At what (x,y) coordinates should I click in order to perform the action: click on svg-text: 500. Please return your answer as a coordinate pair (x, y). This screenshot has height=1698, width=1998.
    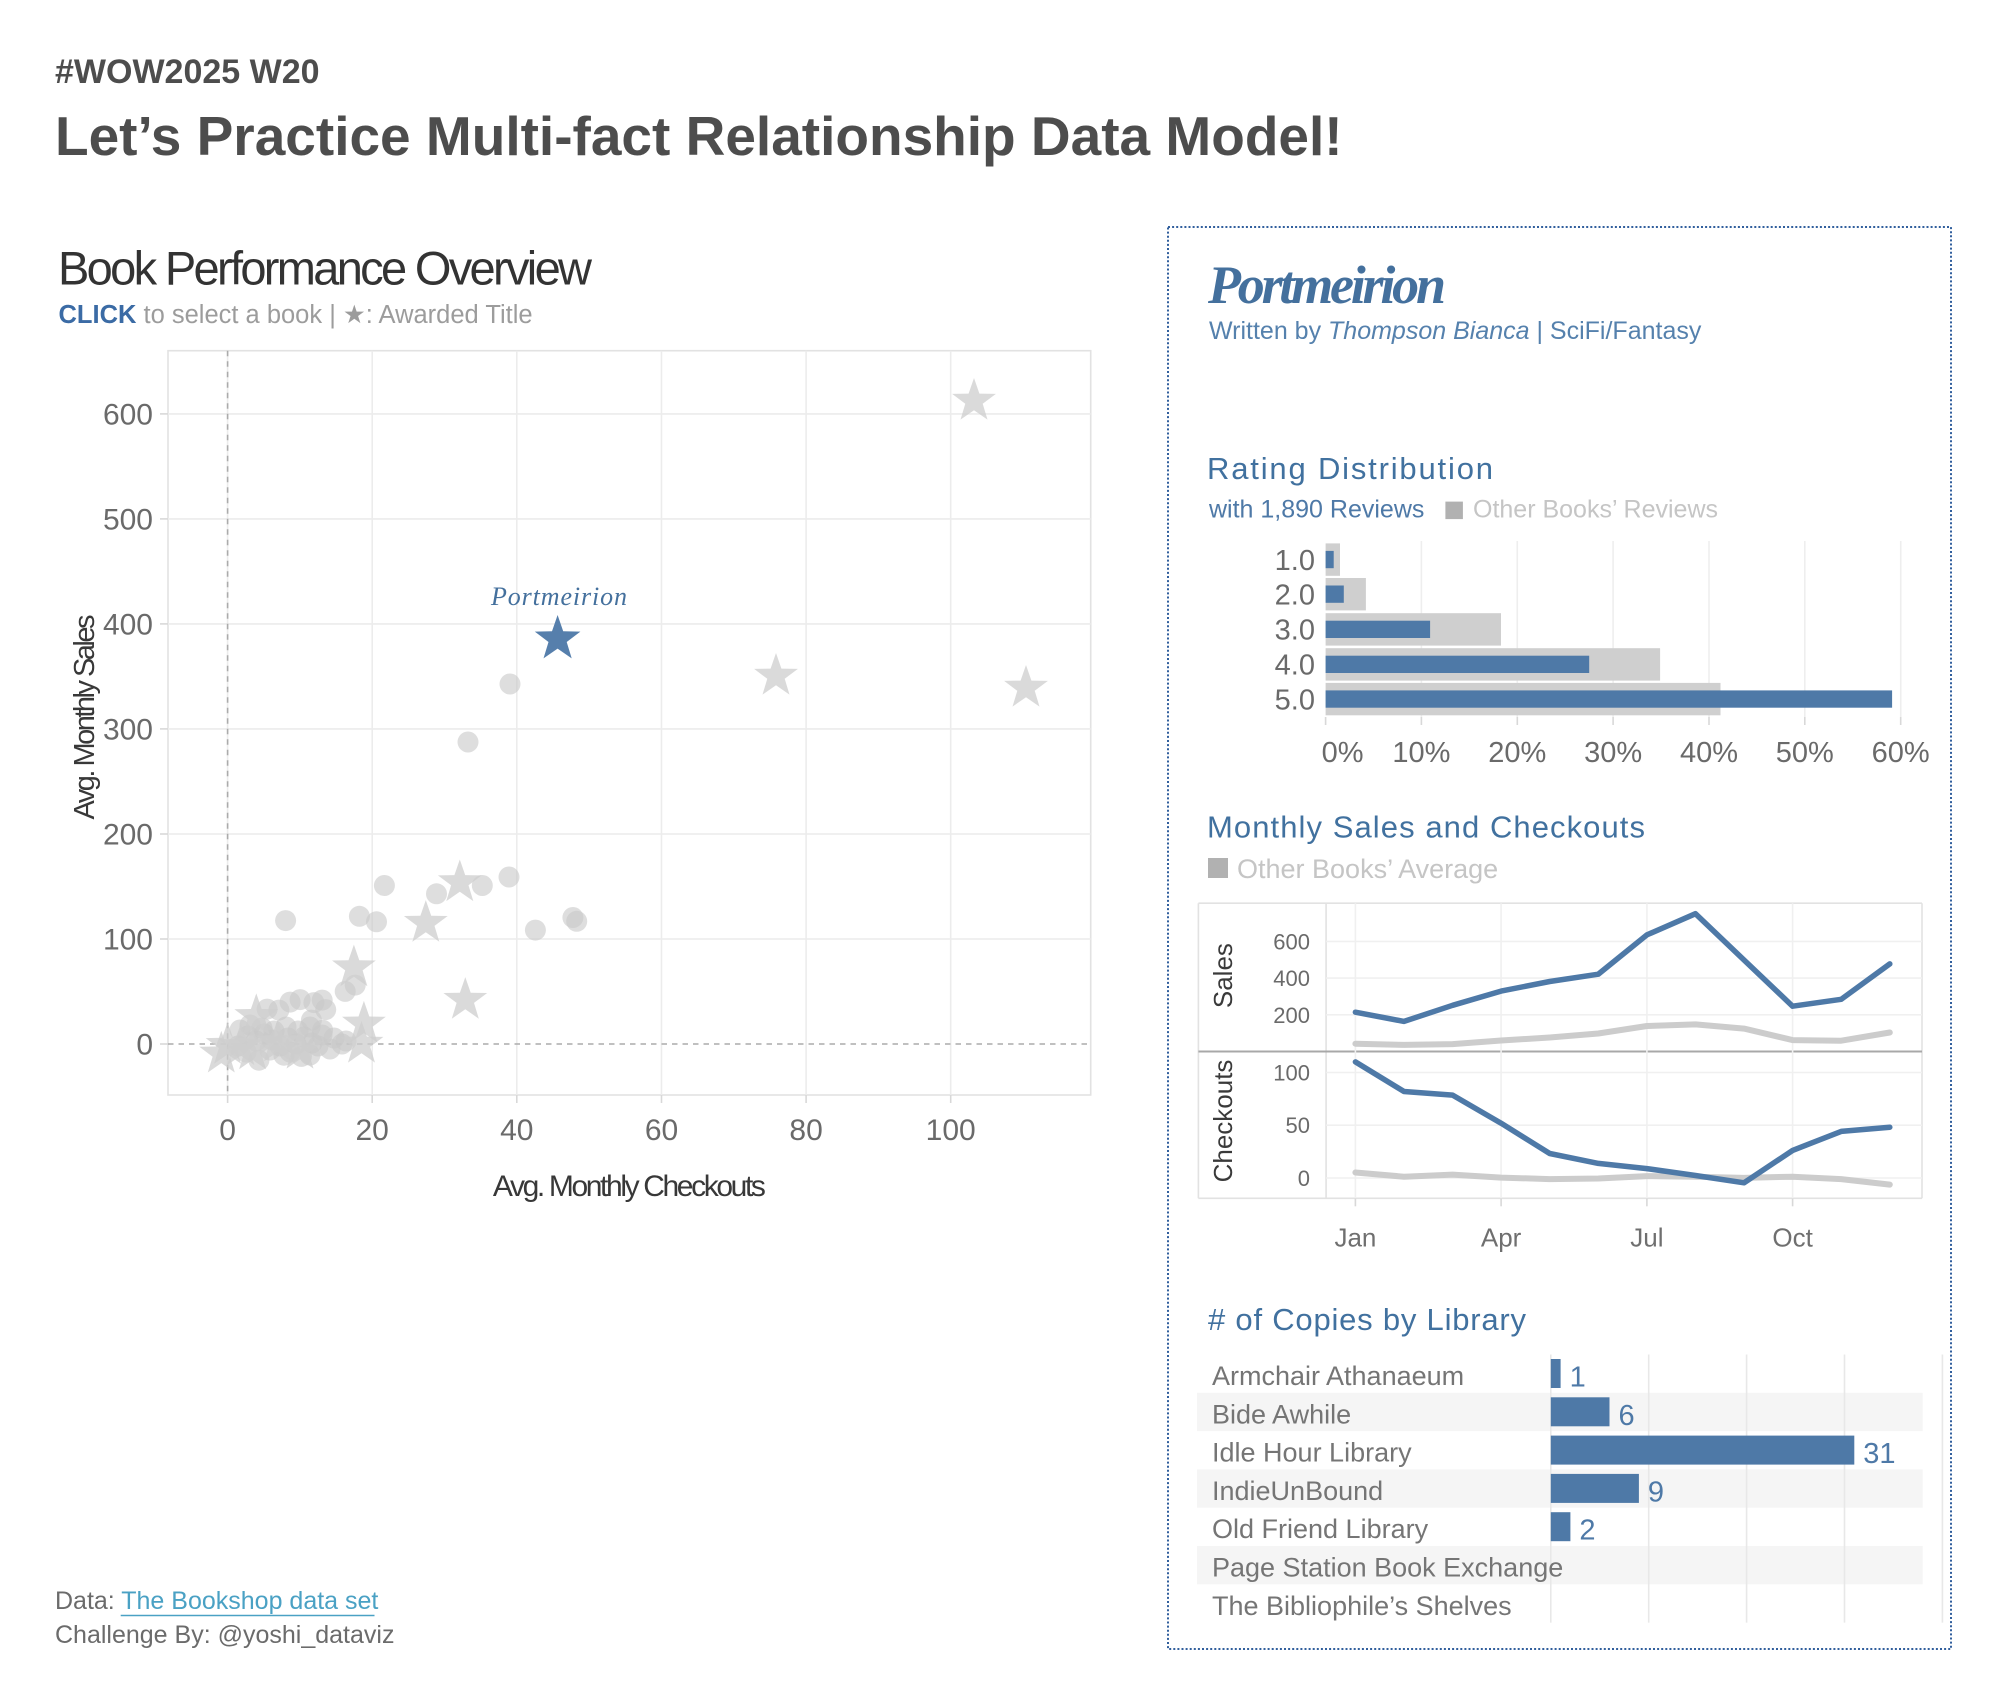
    Looking at the image, I should click on (128, 519).